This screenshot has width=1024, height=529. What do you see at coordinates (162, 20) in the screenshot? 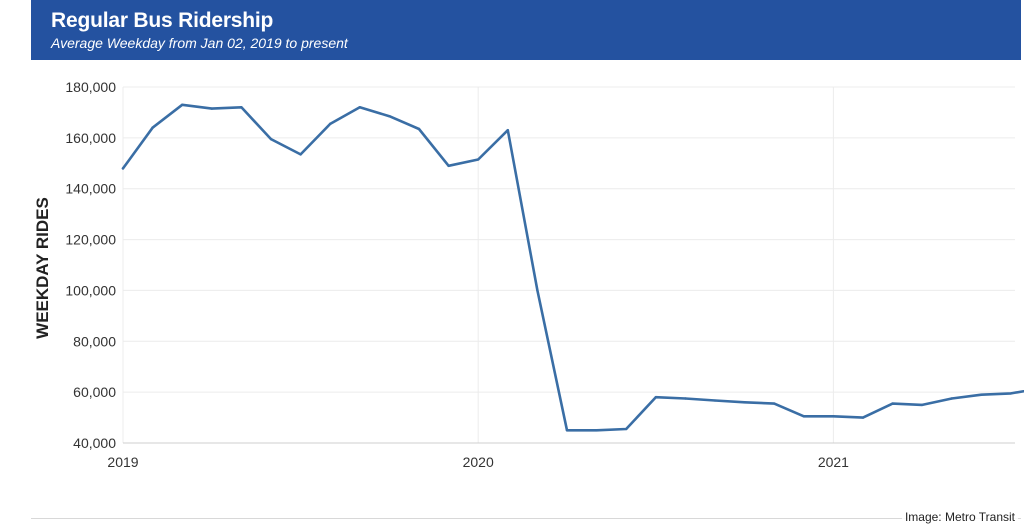
I see `chart-title: Regular Bus Ridership` at bounding box center [162, 20].